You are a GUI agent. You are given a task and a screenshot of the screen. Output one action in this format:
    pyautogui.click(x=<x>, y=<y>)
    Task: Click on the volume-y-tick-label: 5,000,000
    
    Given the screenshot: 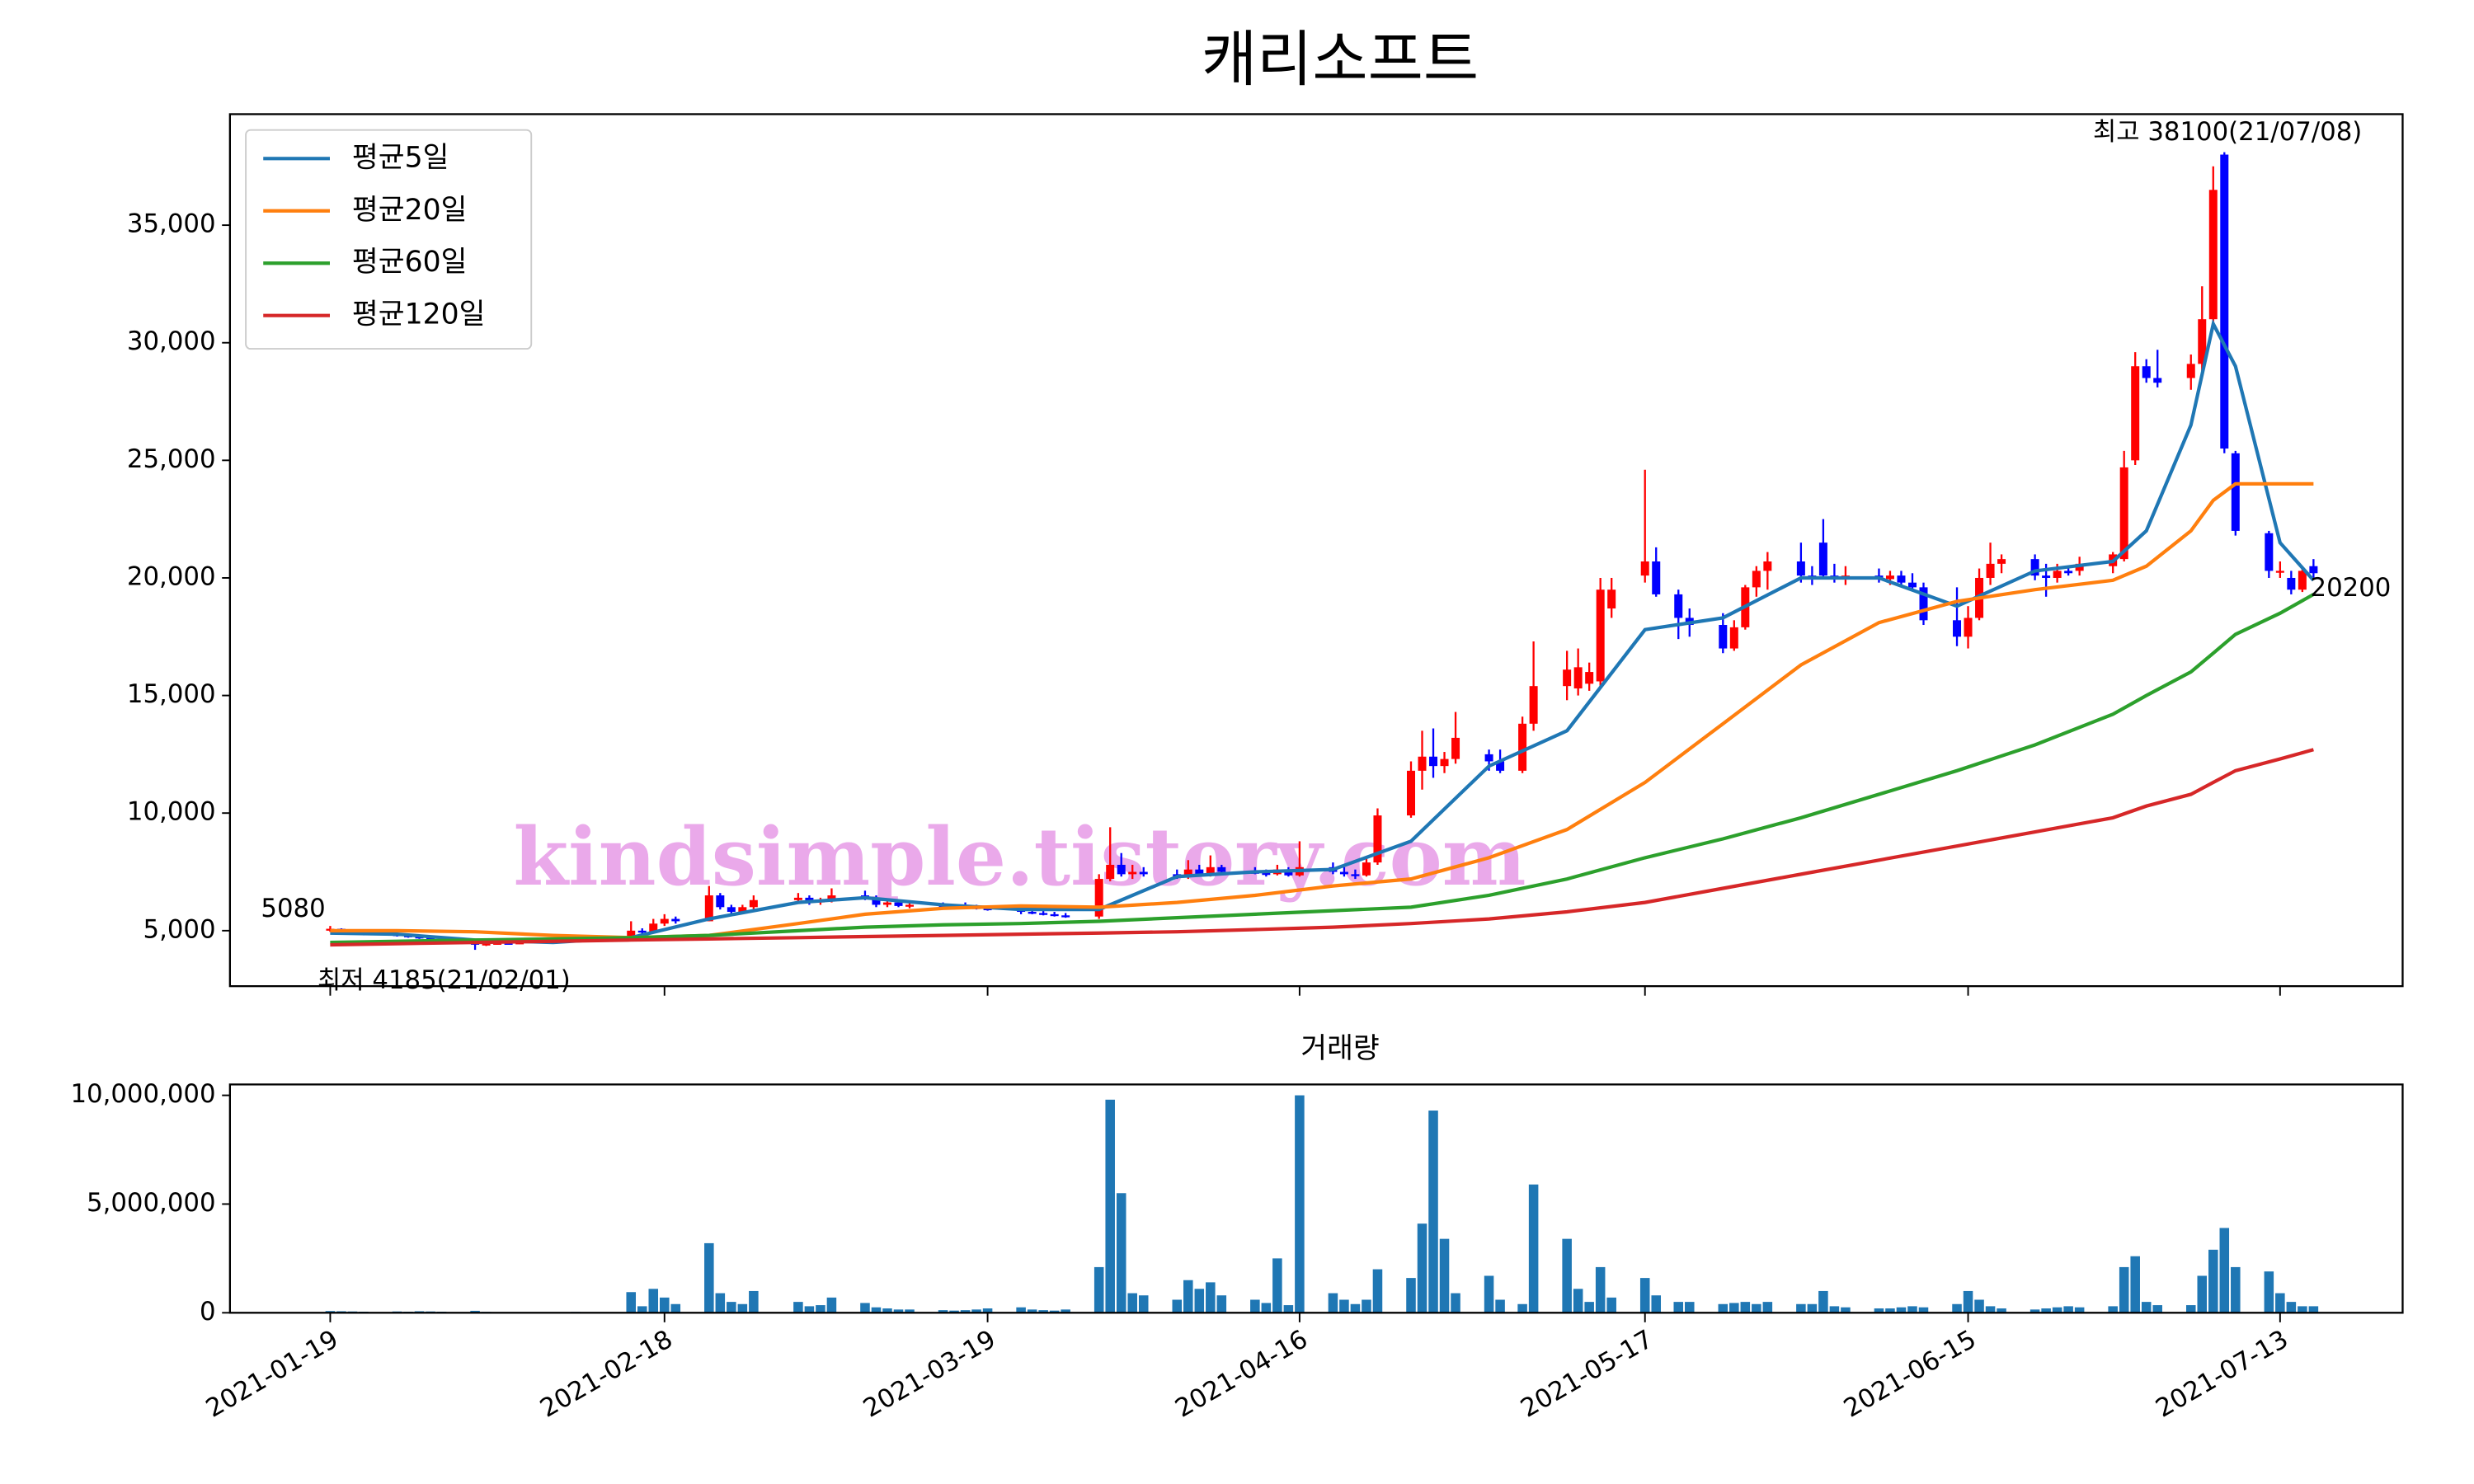 What is the action you would take?
    pyautogui.click(x=151, y=1203)
    